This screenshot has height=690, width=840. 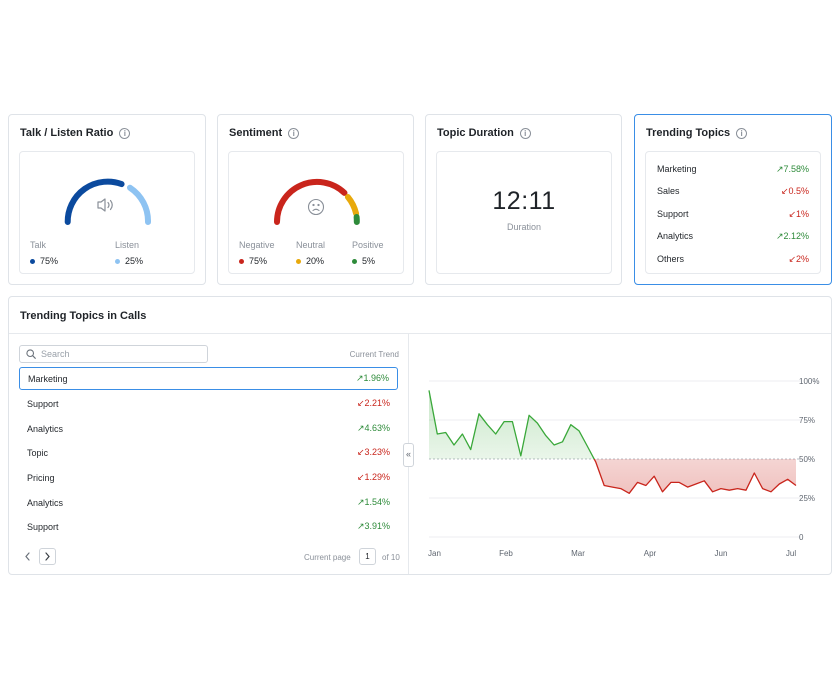 I want to click on y-tick-label: 75%, so click(x=807, y=420).